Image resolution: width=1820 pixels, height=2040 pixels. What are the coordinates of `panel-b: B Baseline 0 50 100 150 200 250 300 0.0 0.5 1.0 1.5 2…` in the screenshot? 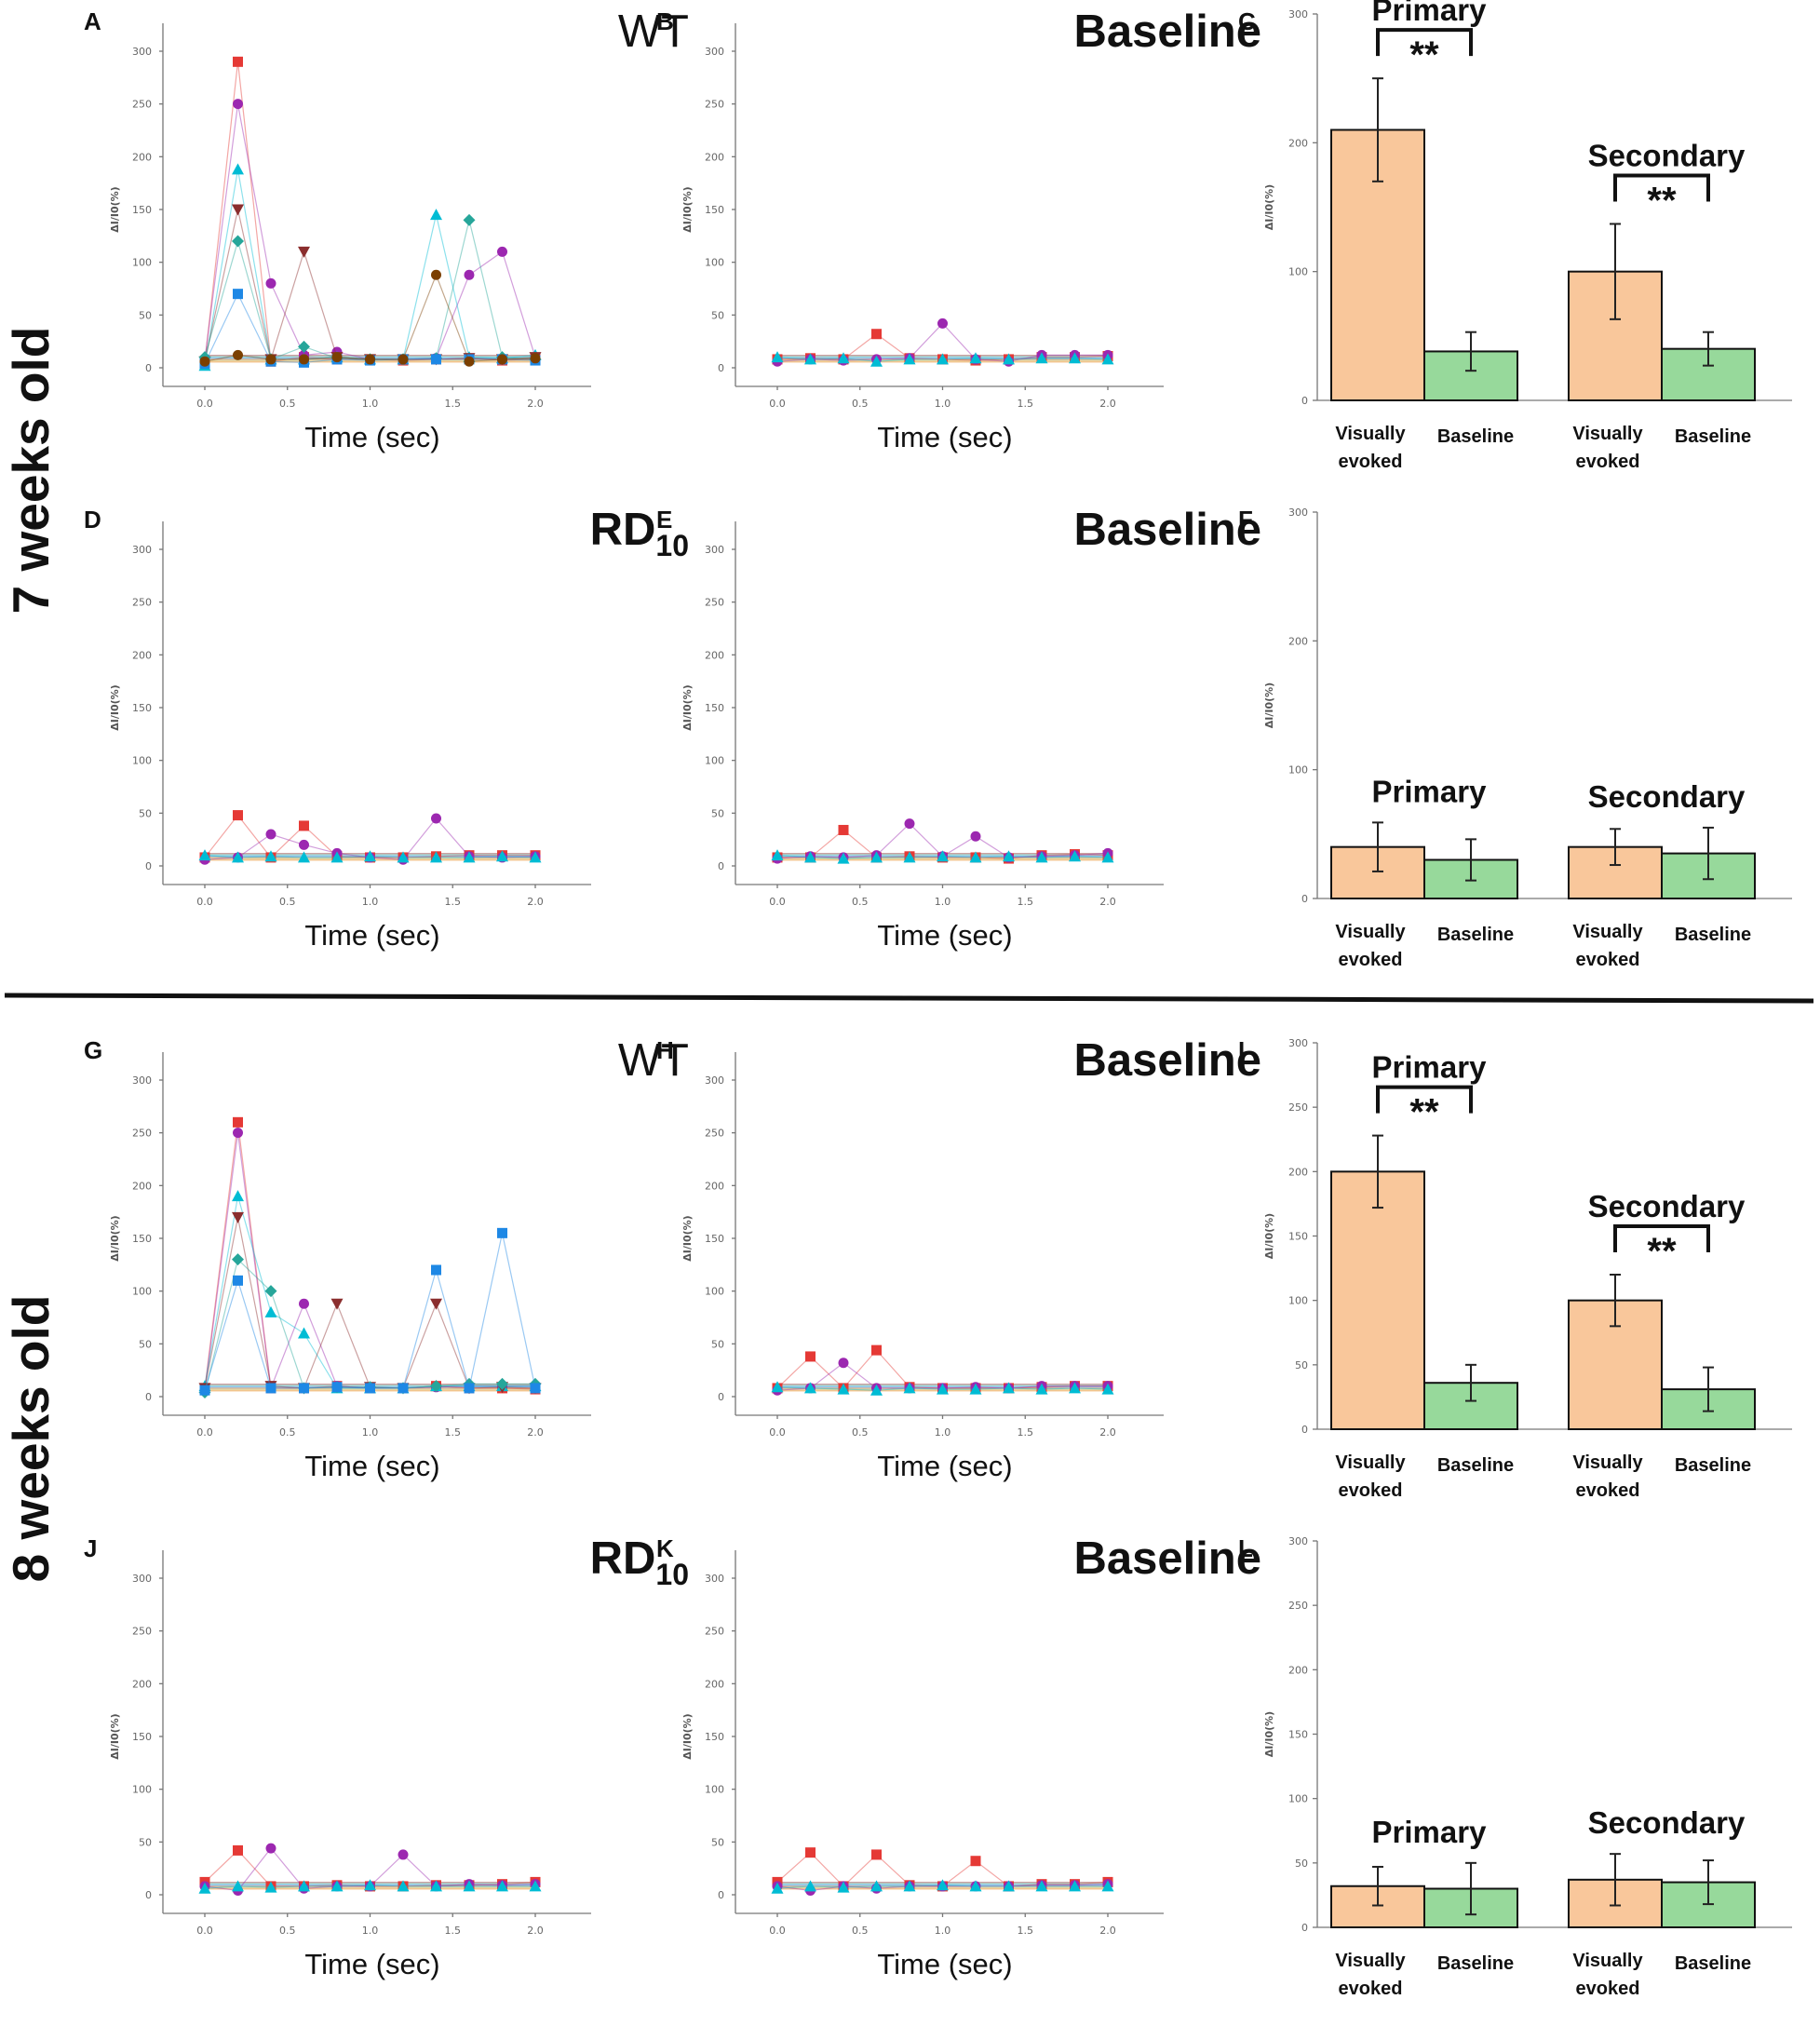 It's located at (958, 230).